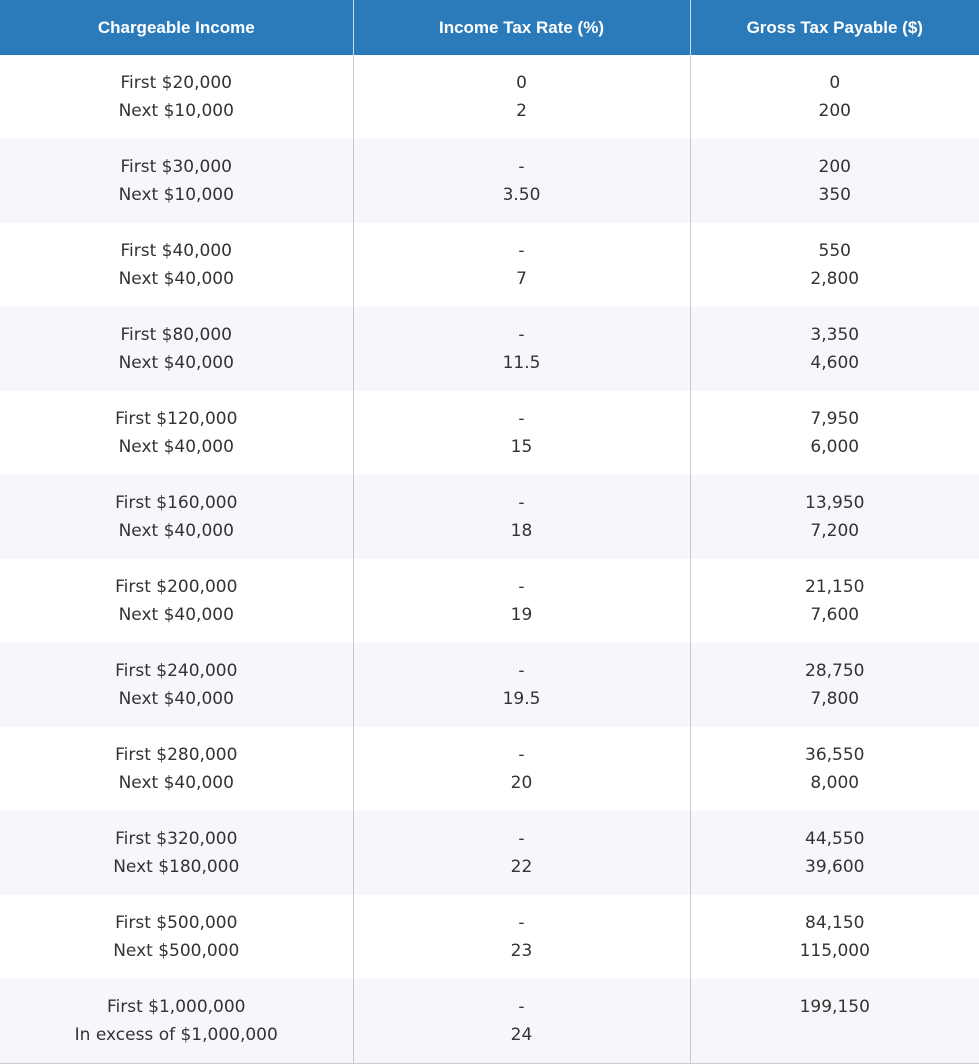 The width and height of the screenshot is (979, 1064). I want to click on header-chargeable-income: Chargeable Income, so click(176, 27).